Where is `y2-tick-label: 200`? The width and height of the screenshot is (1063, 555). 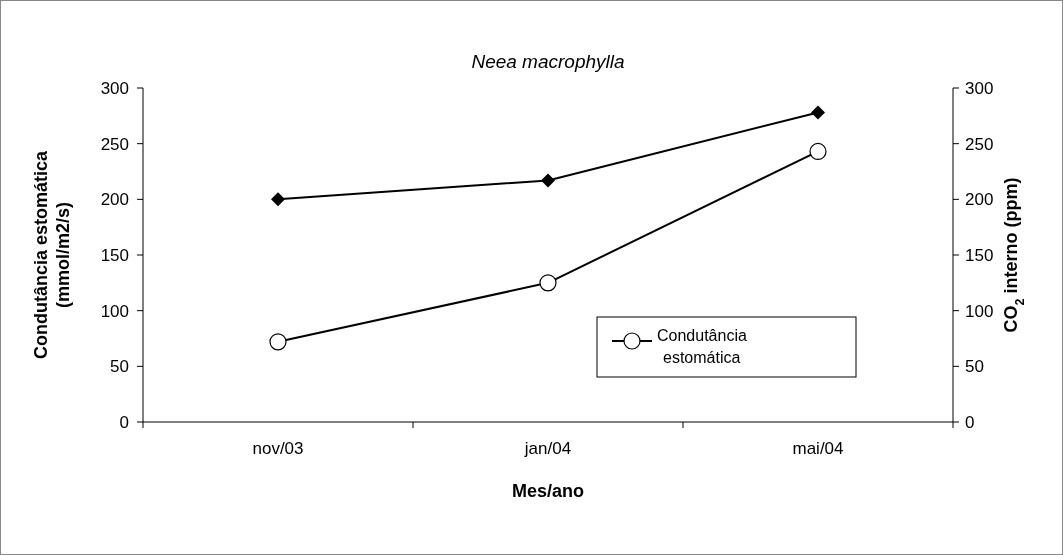
y2-tick-label: 200 is located at coordinates (979, 200).